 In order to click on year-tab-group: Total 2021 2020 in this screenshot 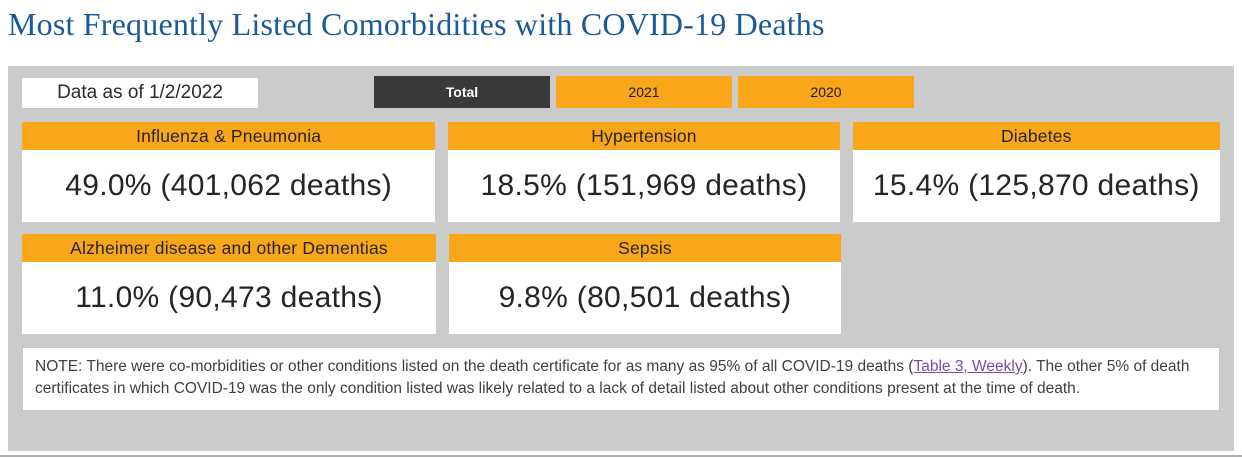, I will do `click(644, 92)`.